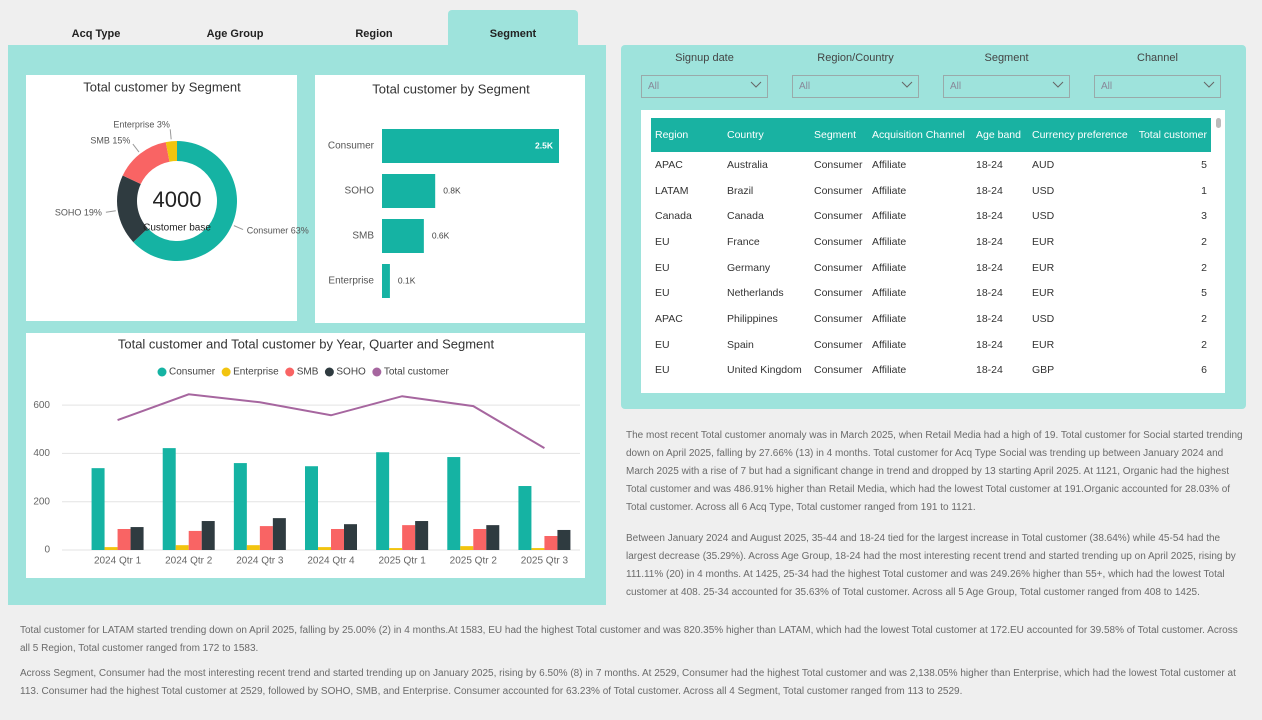 The width and height of the screenshot is (1262, 720). What do you see at coordinates (374, 34) in the screenshot?
I see `tab: Region` at bounding box center [374, 34].